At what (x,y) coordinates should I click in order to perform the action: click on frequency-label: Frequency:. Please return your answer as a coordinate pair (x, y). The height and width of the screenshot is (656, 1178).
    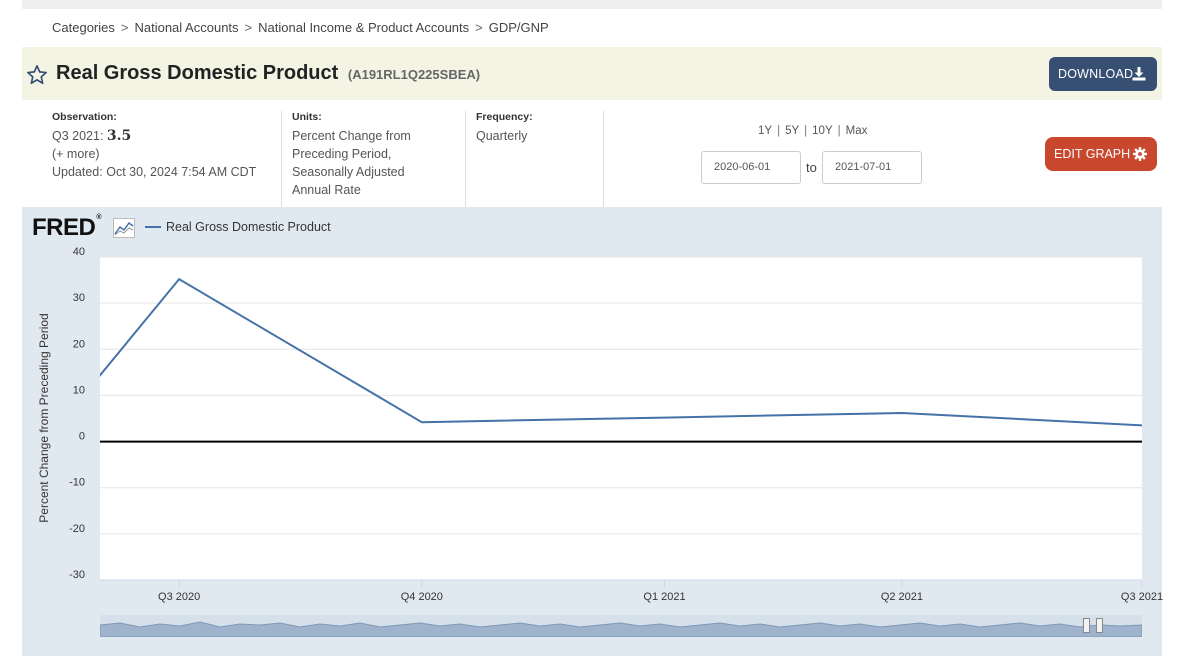
    Looking at the image, I should click on (504, 117).